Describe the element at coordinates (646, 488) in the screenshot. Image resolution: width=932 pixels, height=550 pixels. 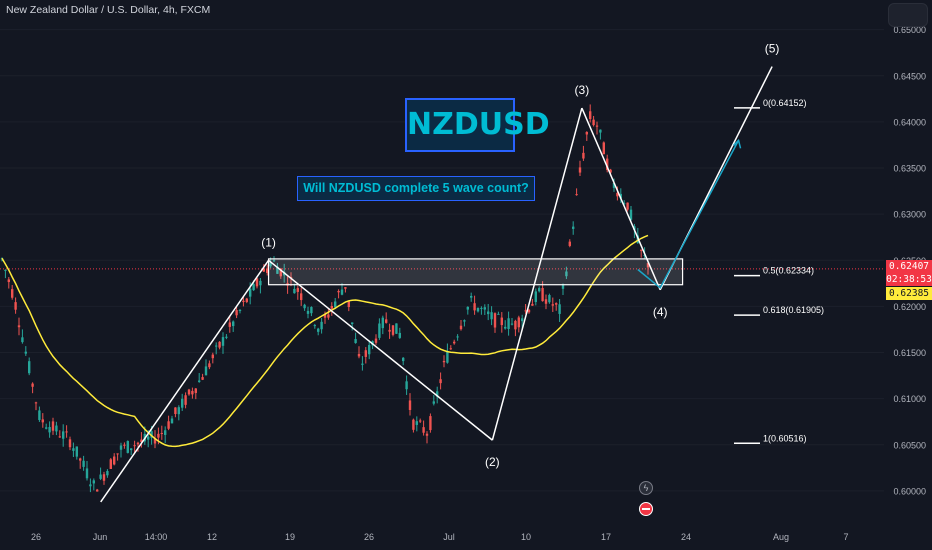
I see `lightning-icon: ϟ` at that location.